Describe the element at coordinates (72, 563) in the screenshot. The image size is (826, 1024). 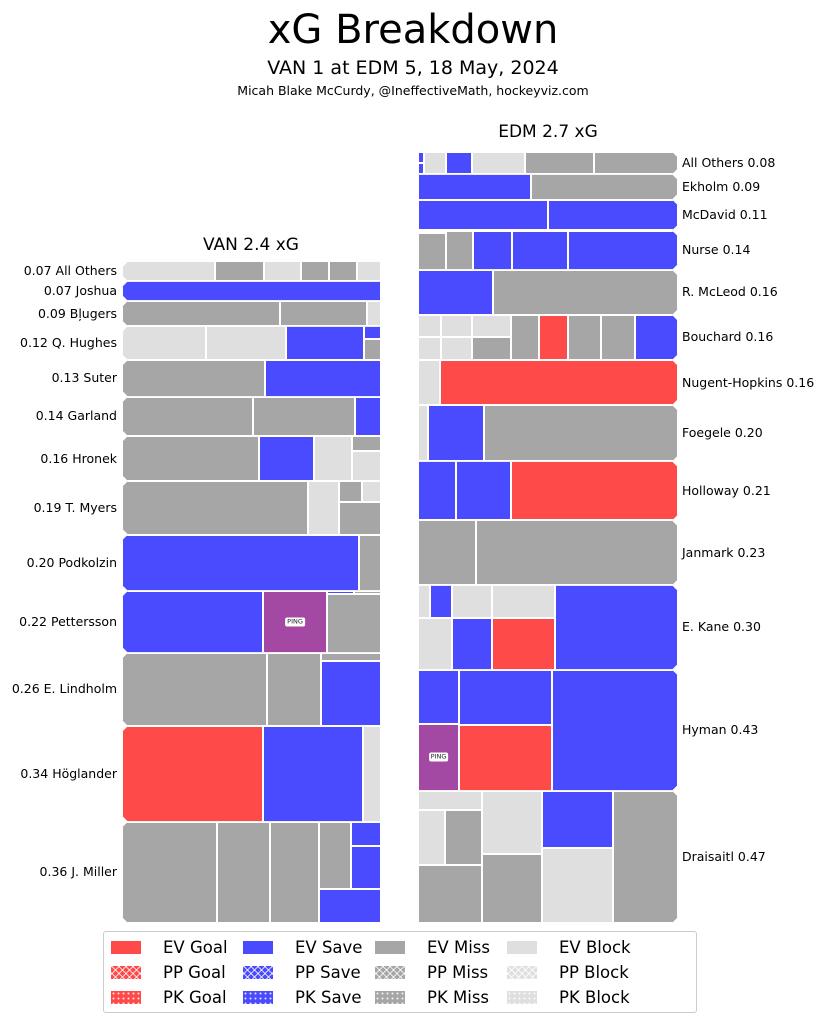
I see `player-label: 0.20 Podkolzin` at that location.